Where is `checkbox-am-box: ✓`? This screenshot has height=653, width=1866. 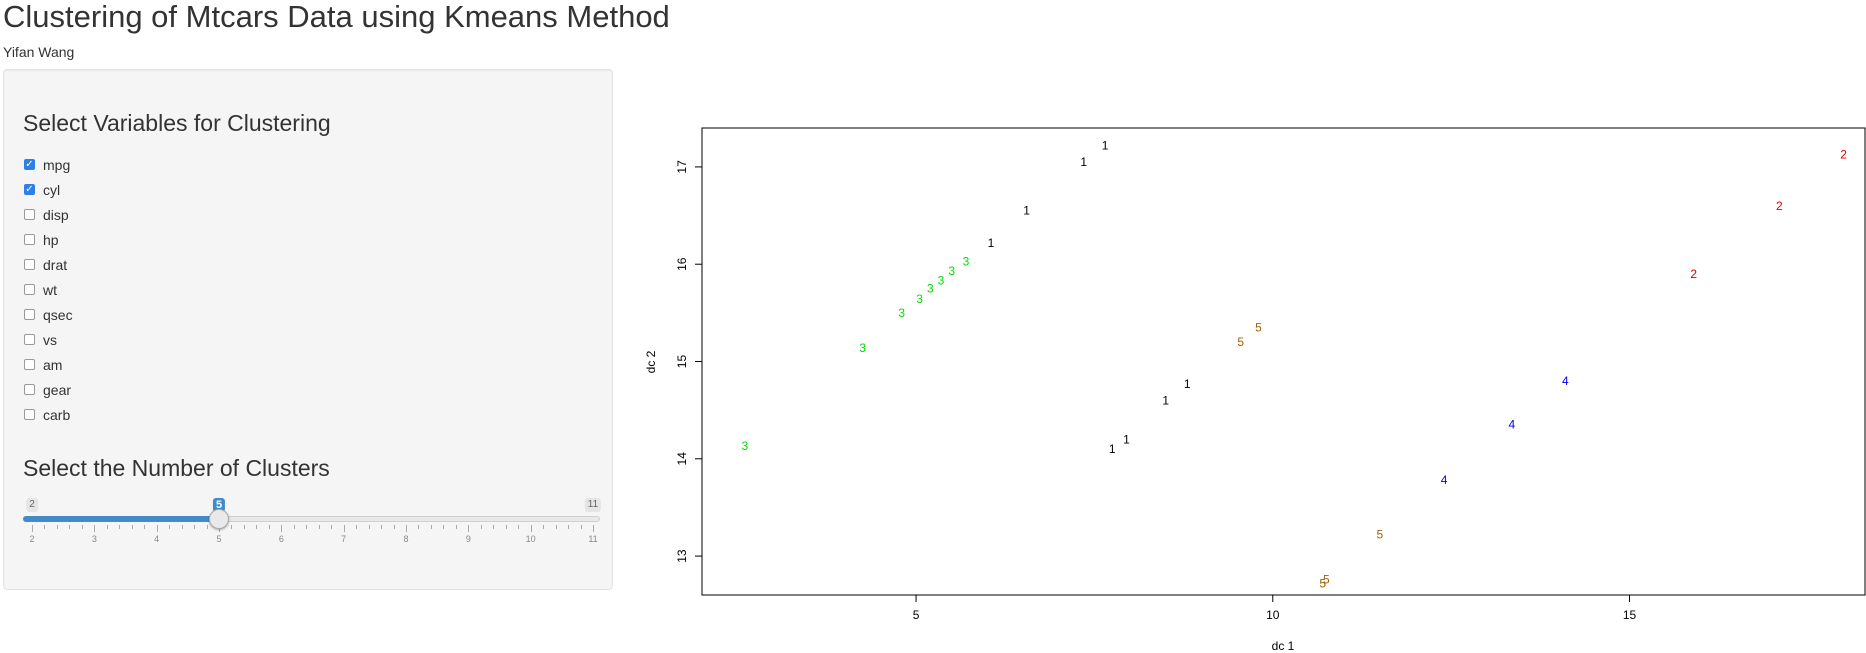
checkbox-am-box: ✓ is located at coordinates (29, 364).